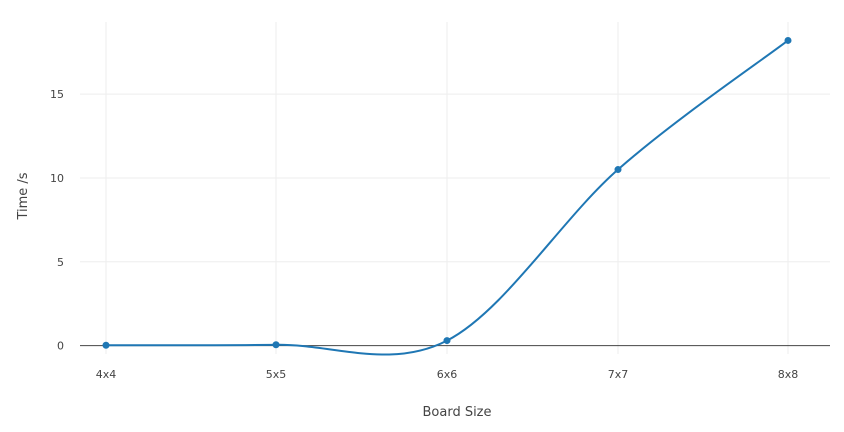 The height and width of the screenshot is (432, 844). What do you see at coordinates (57, 220) in the screenshot?
I see `y-tick-labels: 0 5 10 15` at bounding box center [57, 220].